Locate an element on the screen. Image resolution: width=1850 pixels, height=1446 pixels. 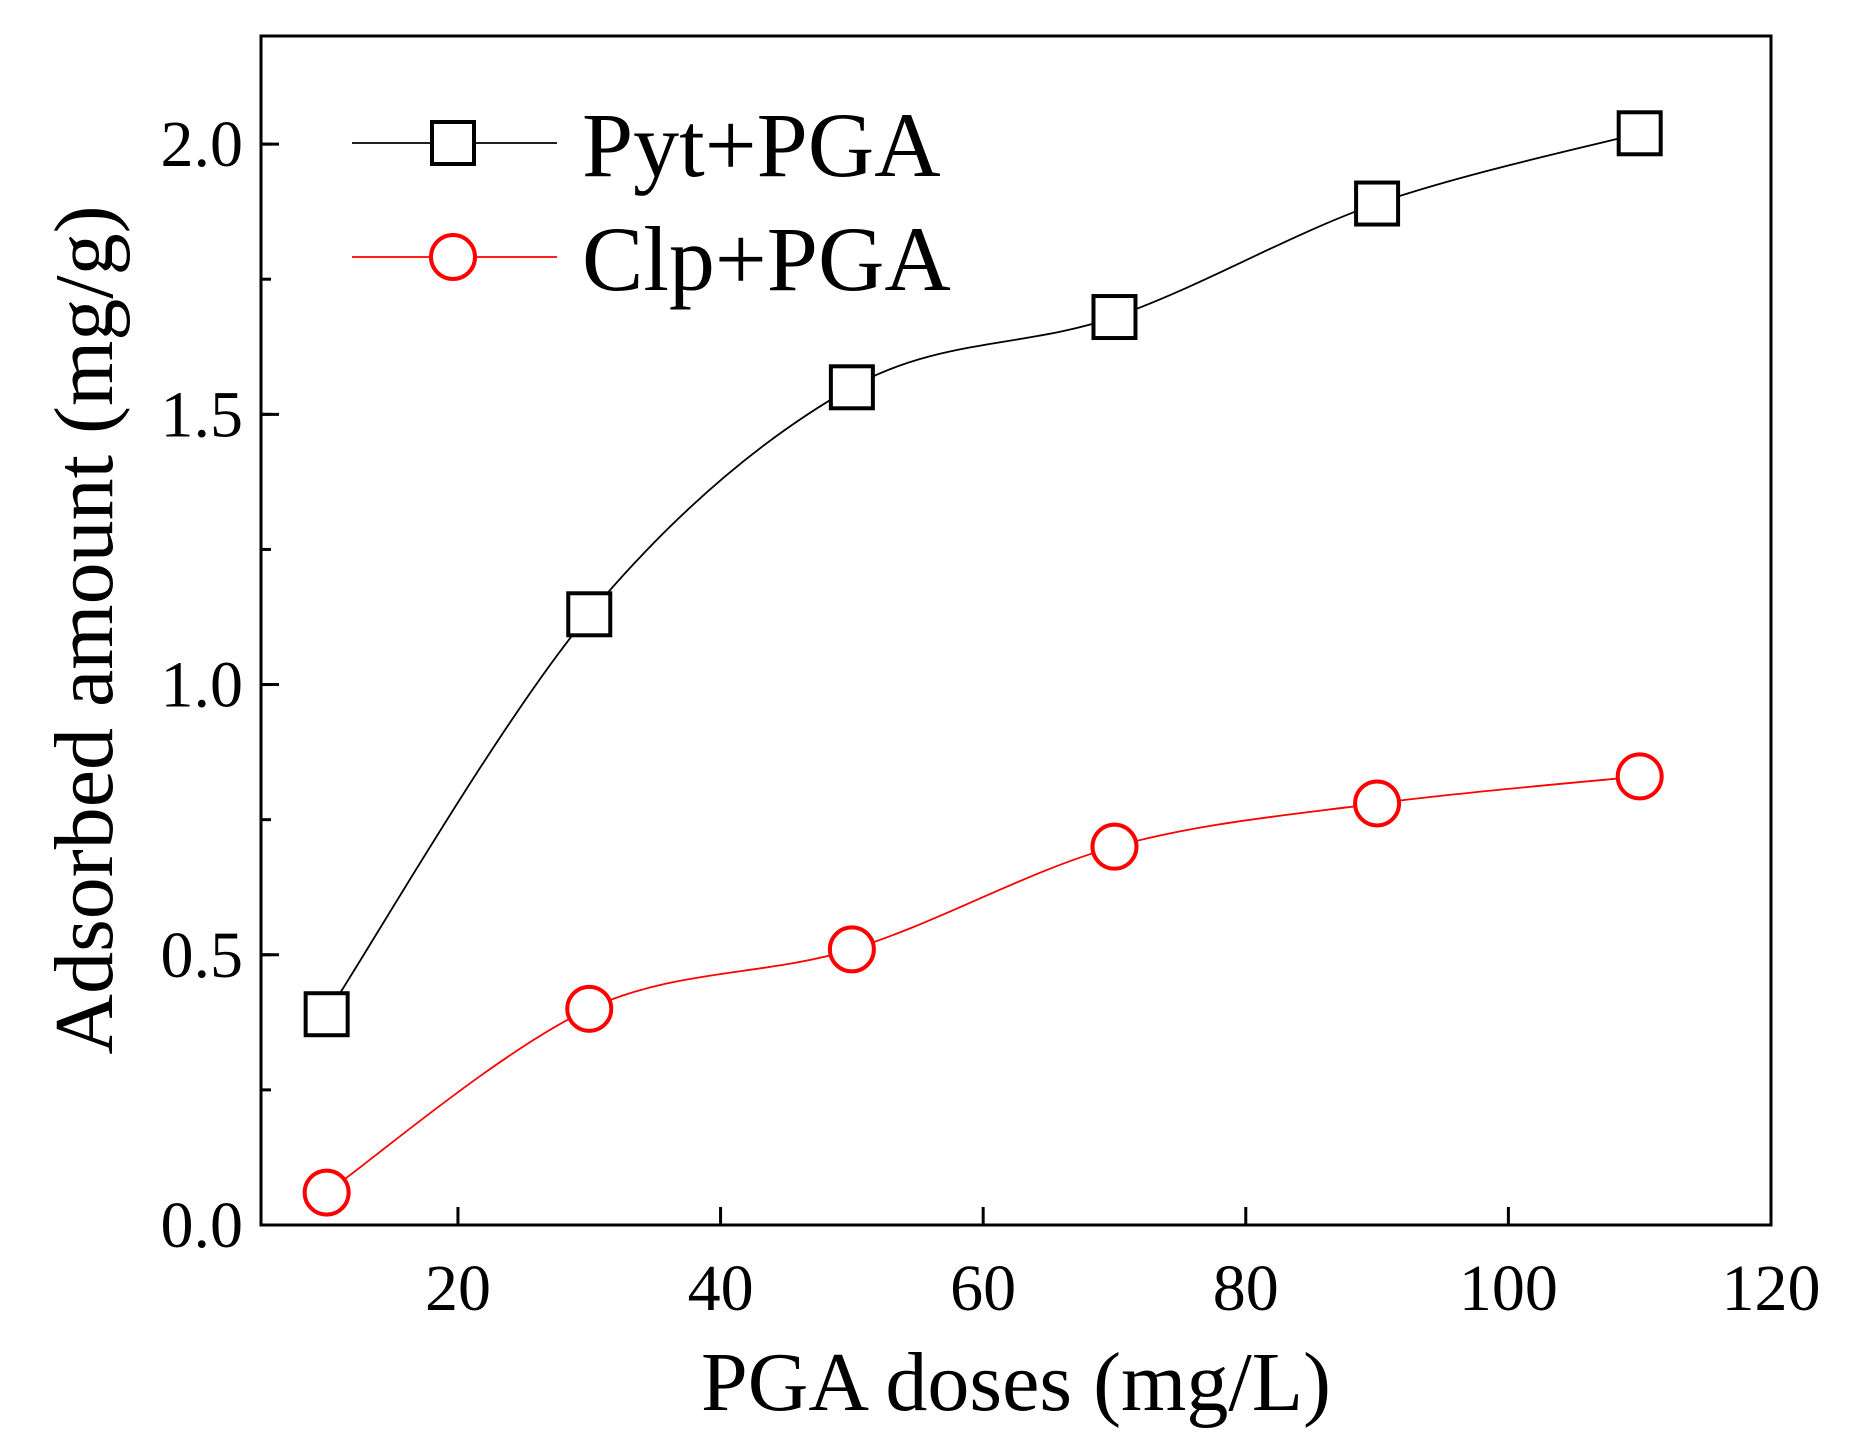
y-axis-title: Adsorbed amount (mg/g) is located at coordinates (84, 629).